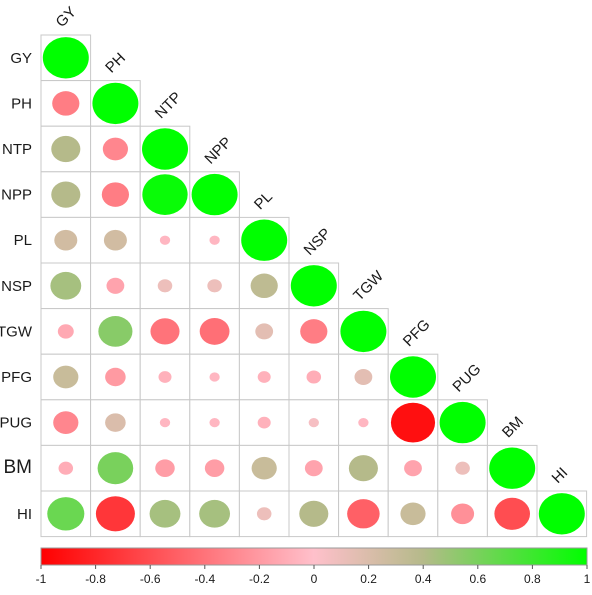  What do you see at coordinates (66, 468) in the screenshot?
I see `corr-circle-bm-gy` at bounding box center [66, 468].